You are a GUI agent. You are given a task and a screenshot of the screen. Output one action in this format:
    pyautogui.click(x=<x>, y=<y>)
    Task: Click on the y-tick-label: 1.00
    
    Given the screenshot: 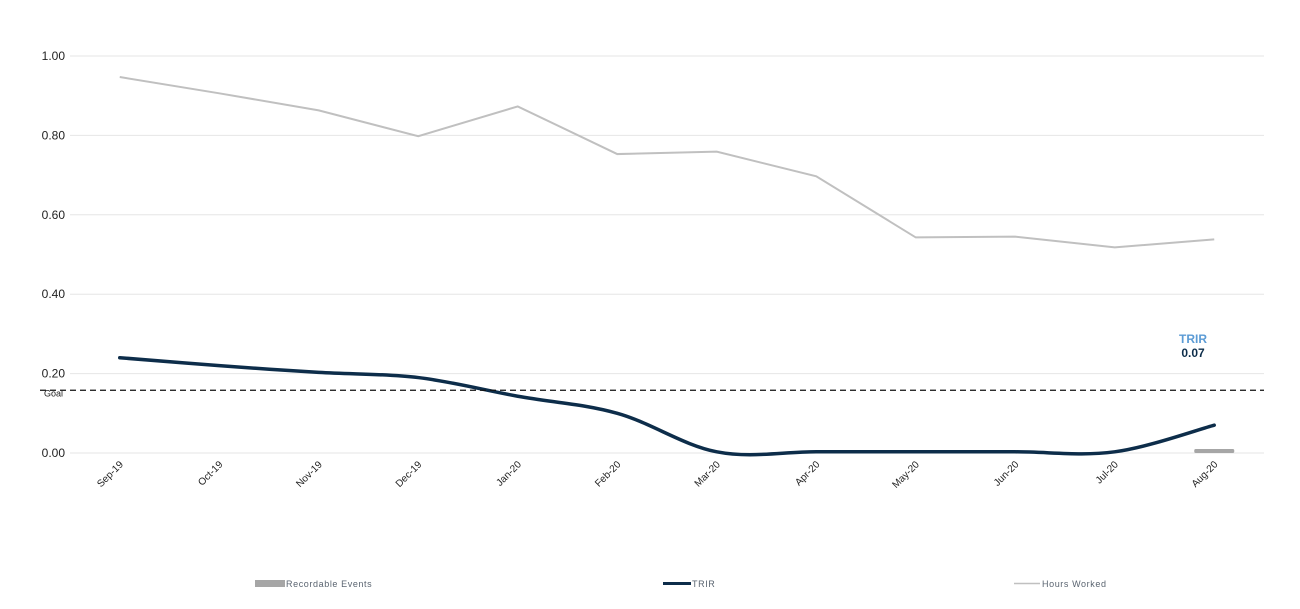 What is the action you would take?
    pyautogui.click(x=54, y=56)
    